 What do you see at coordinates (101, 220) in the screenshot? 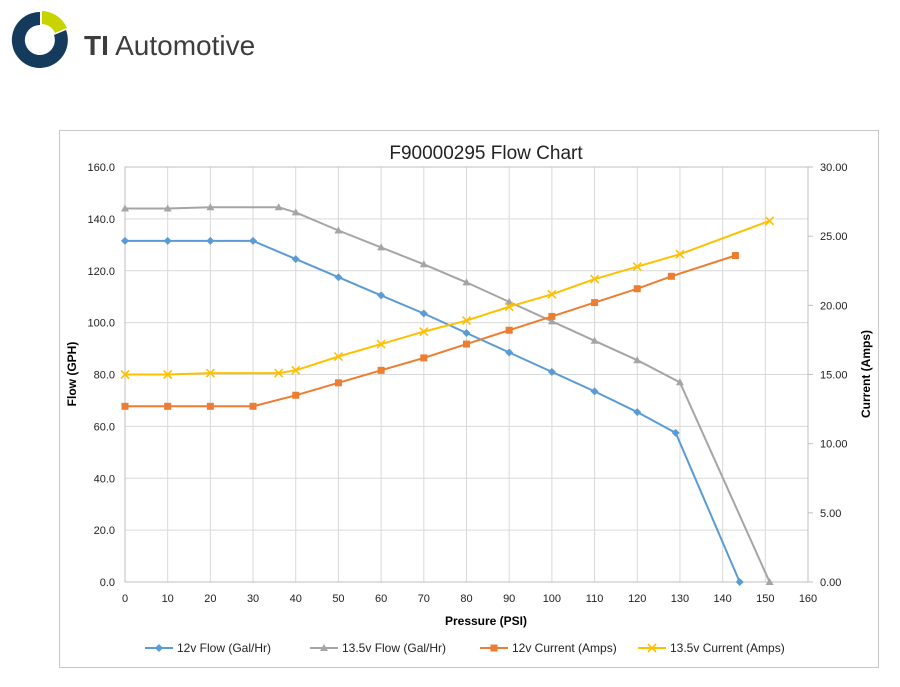
I see `y-tick-label: 140.0` at bounding box center [101, 220].